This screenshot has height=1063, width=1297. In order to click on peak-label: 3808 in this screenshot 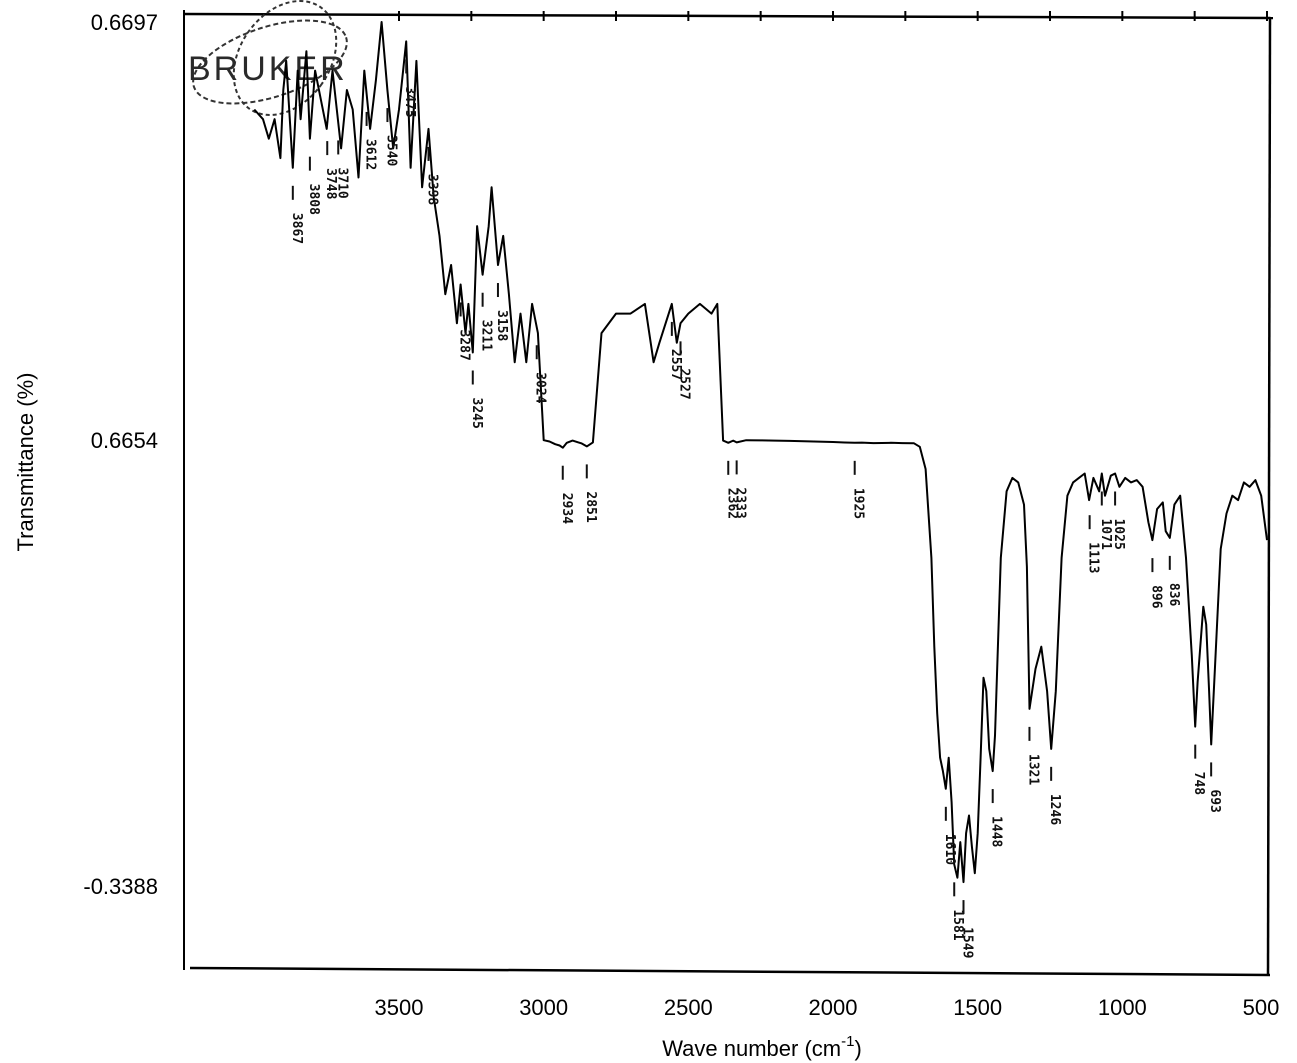, I will do `click(313, 199)`.